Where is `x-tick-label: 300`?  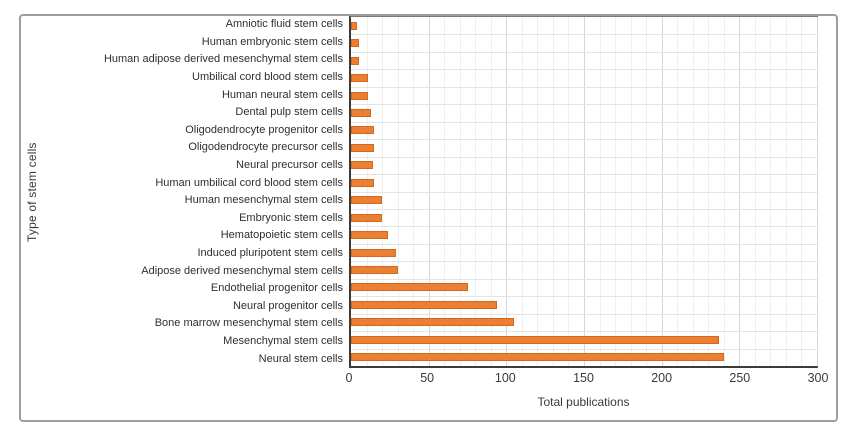
x-tick-label: 300 is located at coordinates (818, 378).